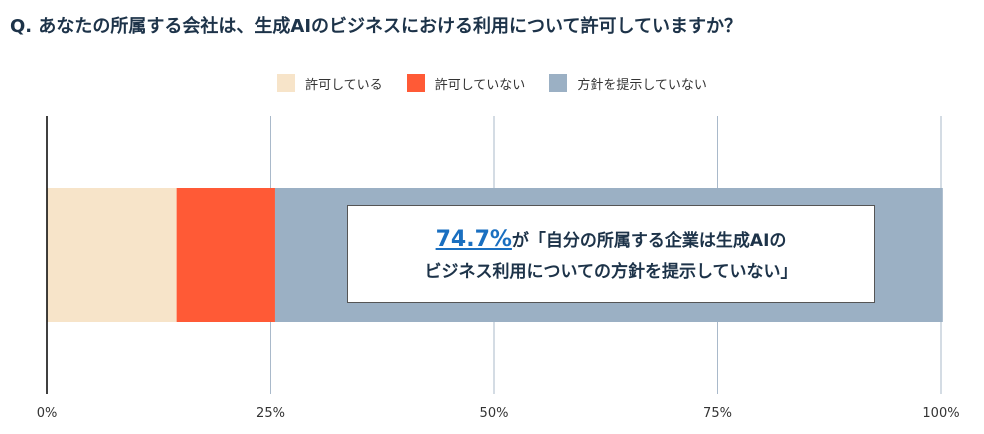 This screenshot has width=984, height=434. I want to click on legend-item-permitted: 許可している, so click(330, 83).